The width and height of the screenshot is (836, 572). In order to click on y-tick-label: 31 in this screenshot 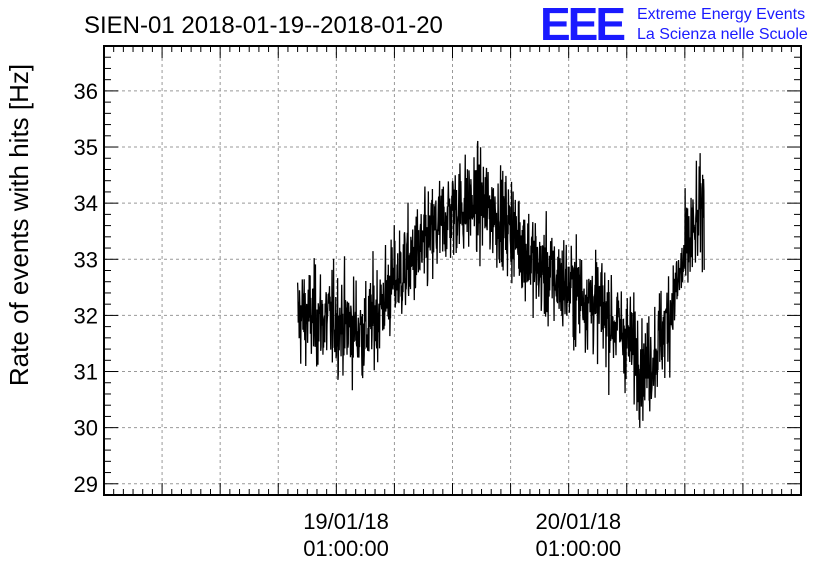, I will do `click(86, 372)`.